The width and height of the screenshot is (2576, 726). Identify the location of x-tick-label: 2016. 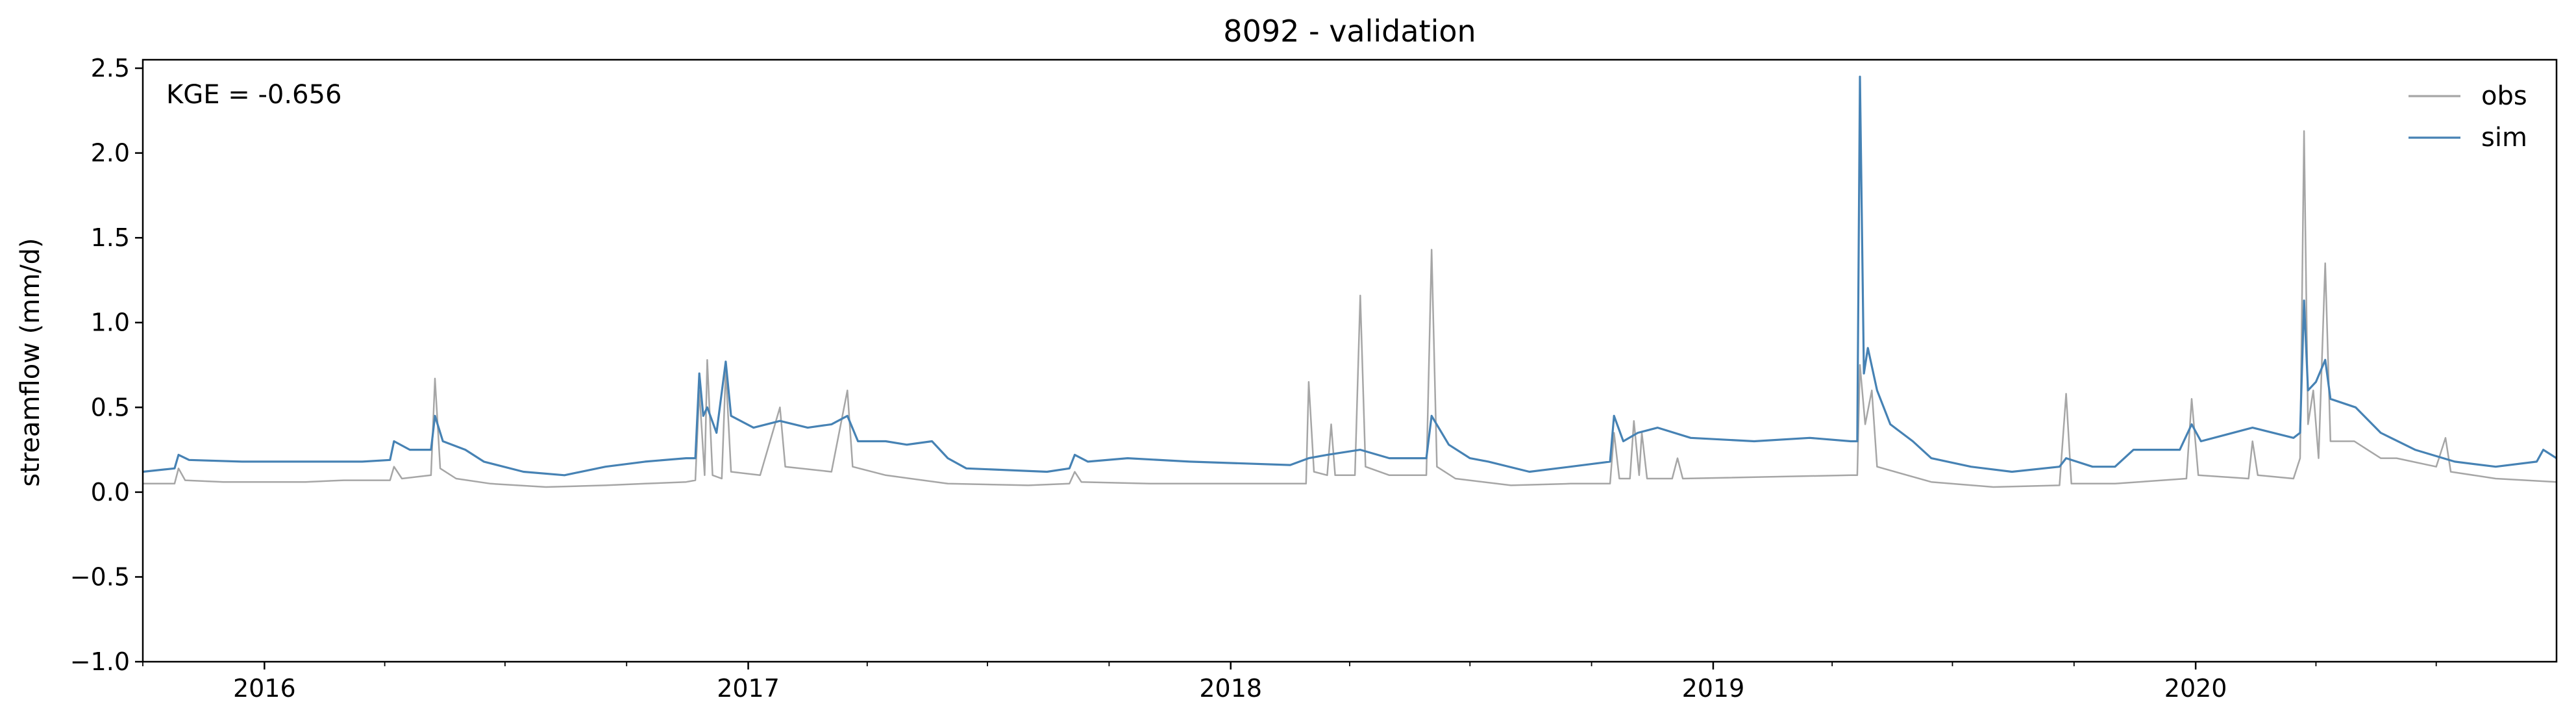
(264, 689).